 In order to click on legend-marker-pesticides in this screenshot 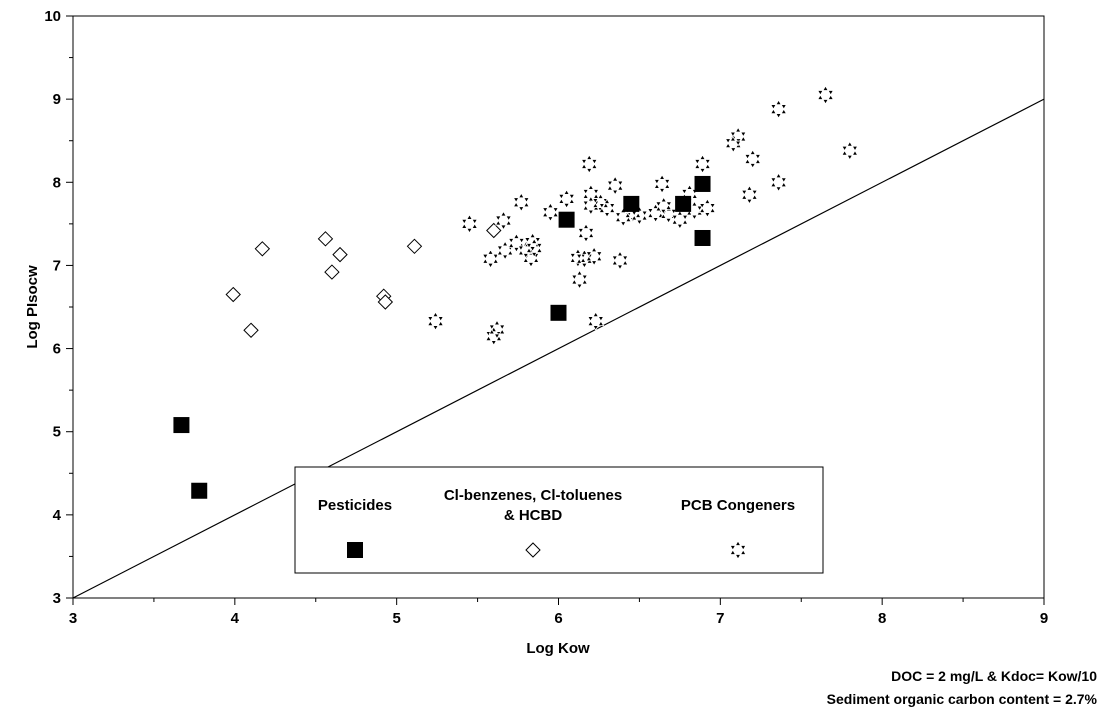, I will do `click(355, 550)`.